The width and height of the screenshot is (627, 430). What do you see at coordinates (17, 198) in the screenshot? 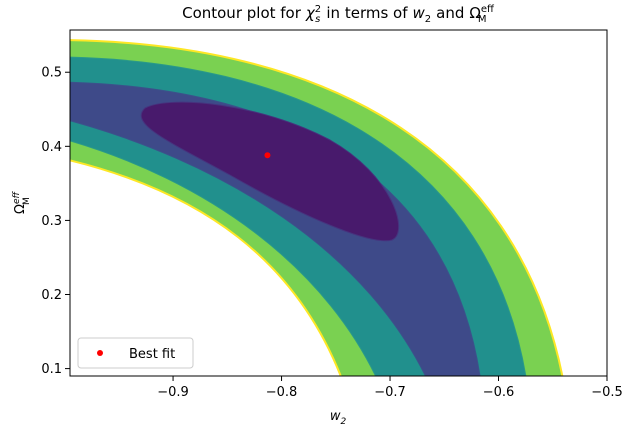
I see `label-part: eff` at bounding box center [17, 198].